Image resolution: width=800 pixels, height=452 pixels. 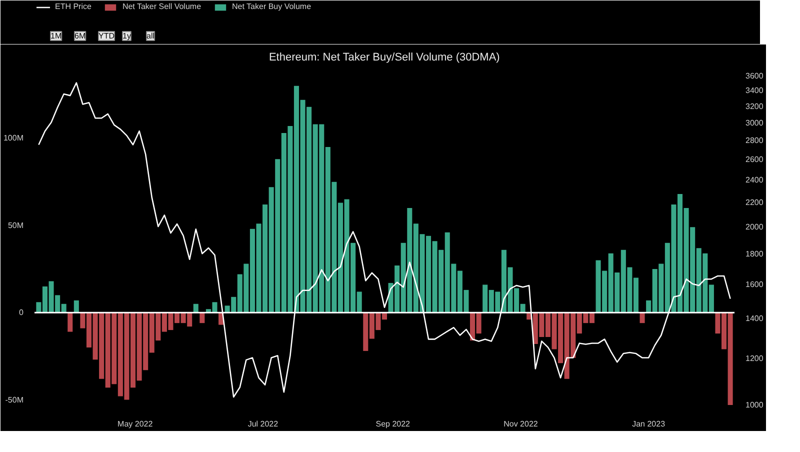 What do you see at coordinates (56, 36) in the screenshot?
I see `text: 1M` at bounding box center [56, 36].